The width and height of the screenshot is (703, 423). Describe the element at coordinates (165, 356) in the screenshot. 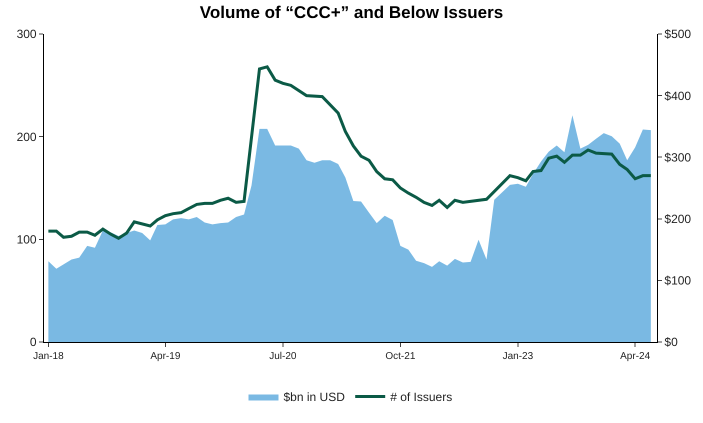

I see `x-tick-label: Apr-19` at that location.